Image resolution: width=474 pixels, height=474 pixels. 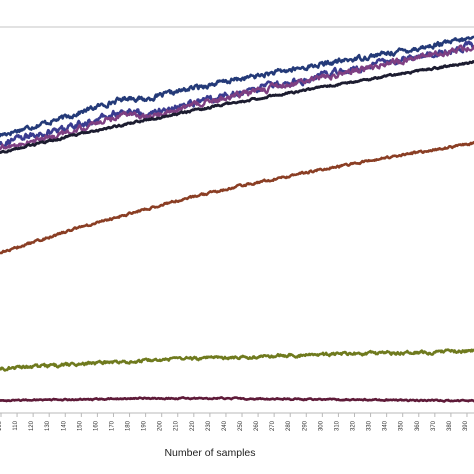 I want to click on x-tick-label: 120, so click(x=32, y=425).